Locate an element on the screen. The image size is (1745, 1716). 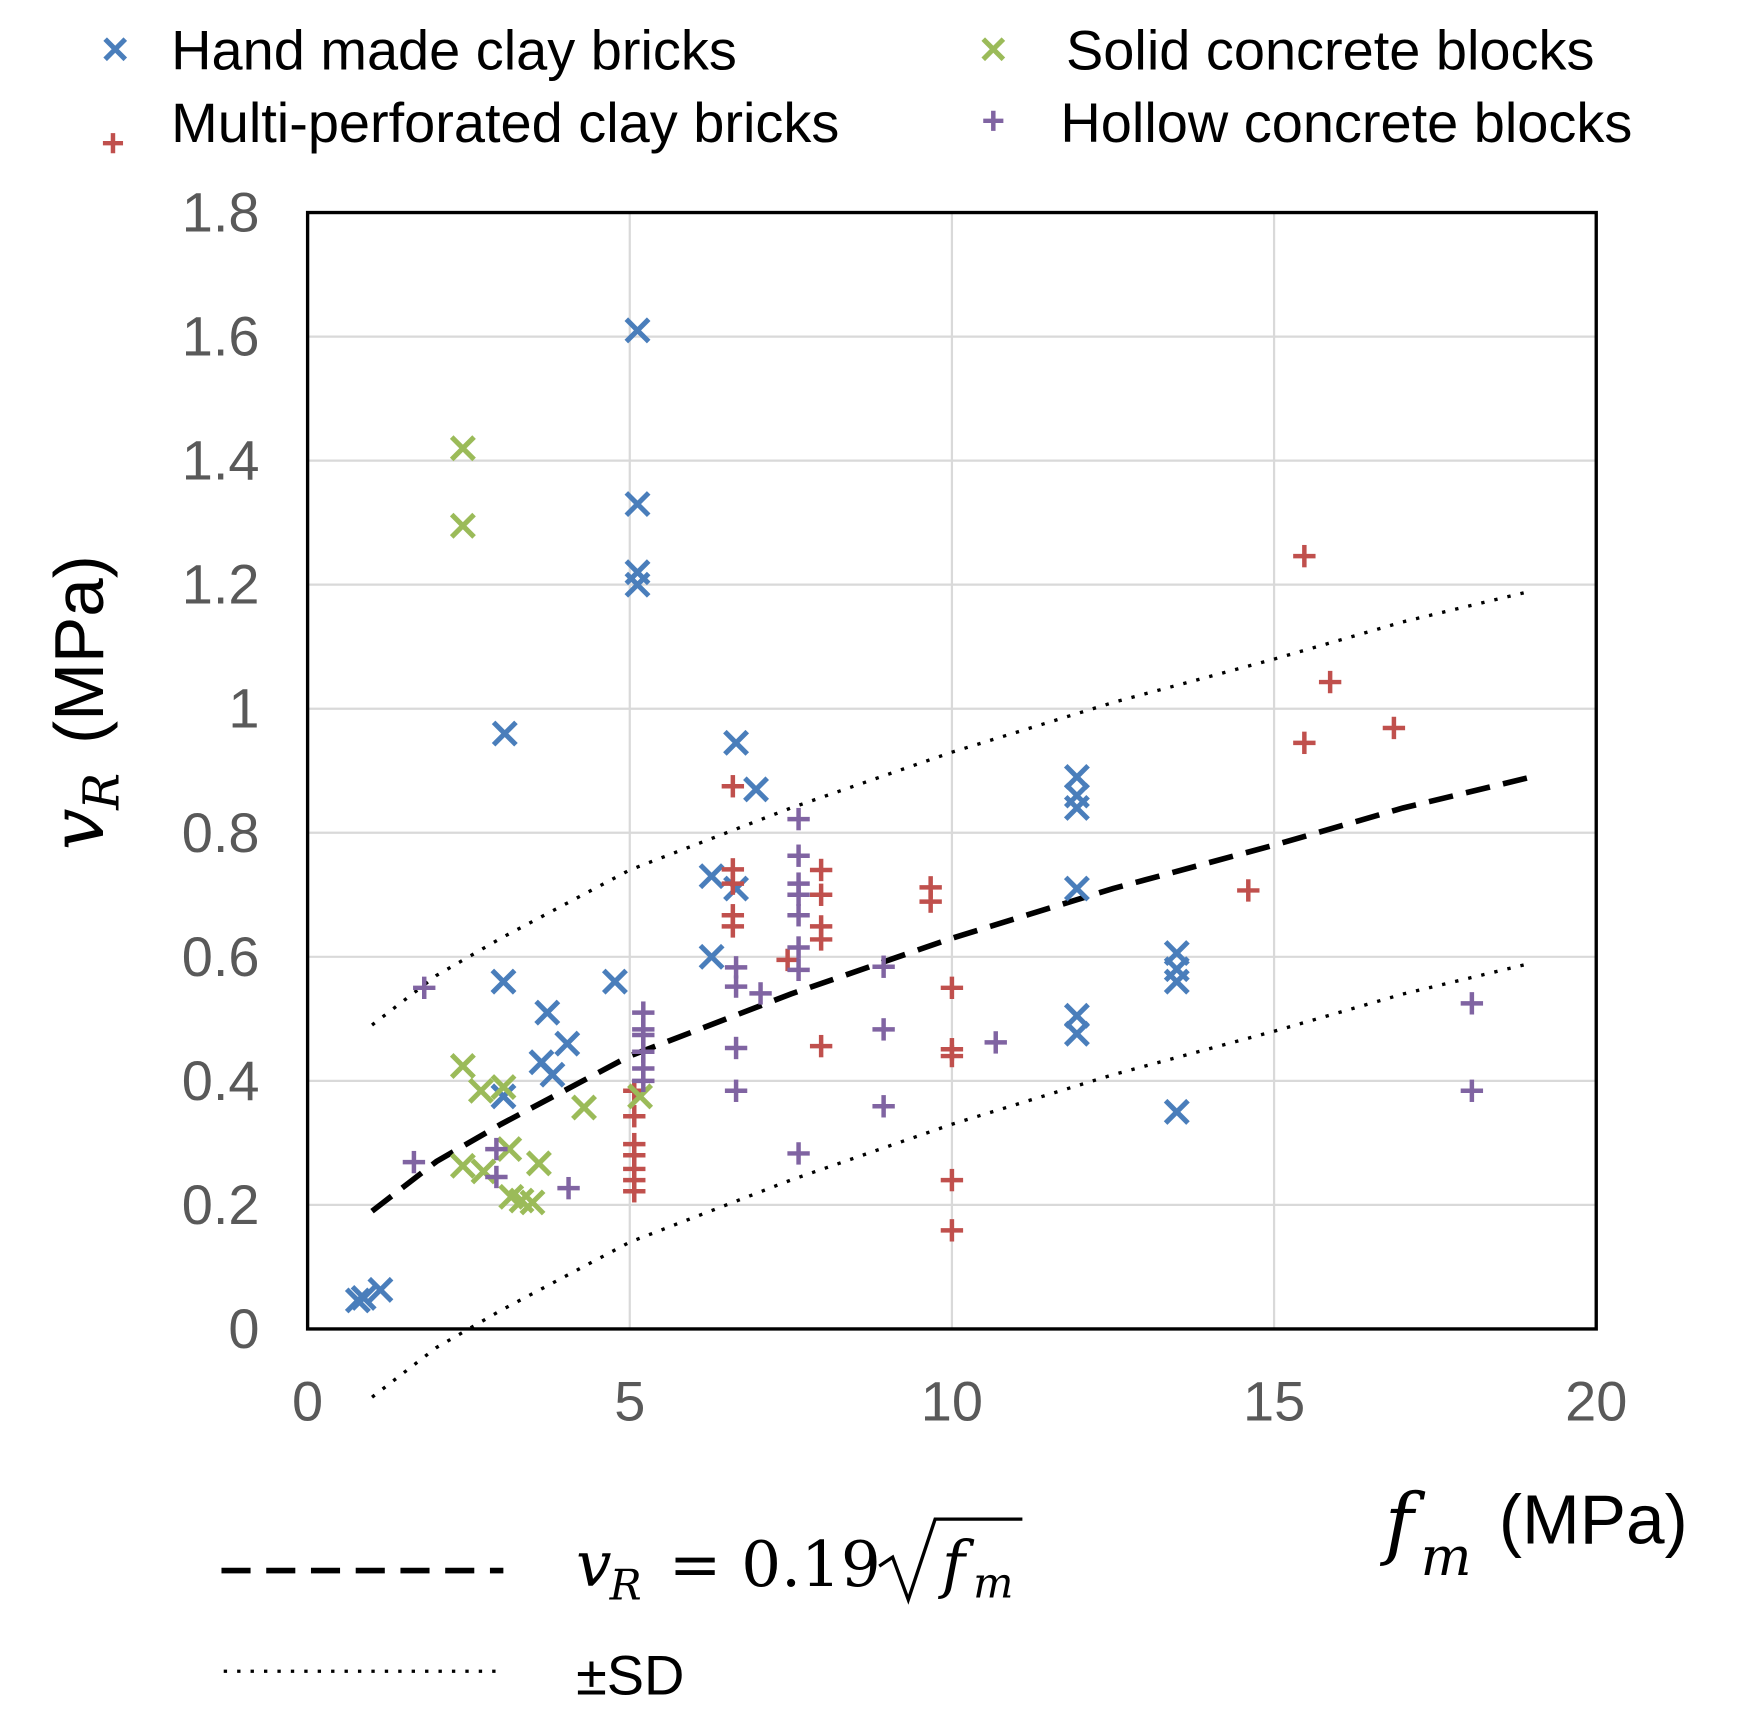
legend-label-solid-concrete: Solid concrete blocks is located at coordinates (1330, 49).